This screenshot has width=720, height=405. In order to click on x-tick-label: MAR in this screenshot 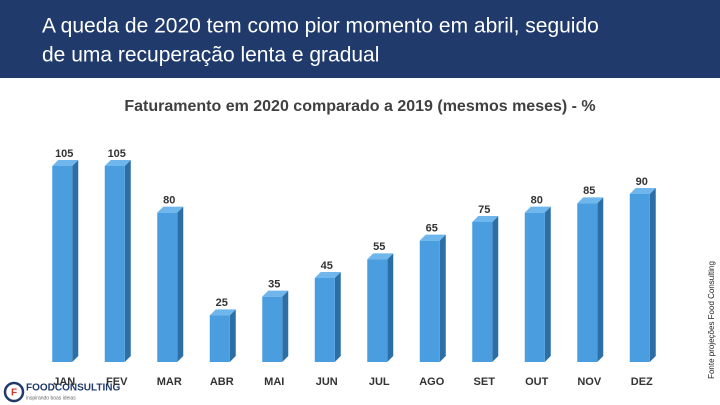, I will do `click(169, 382)`.